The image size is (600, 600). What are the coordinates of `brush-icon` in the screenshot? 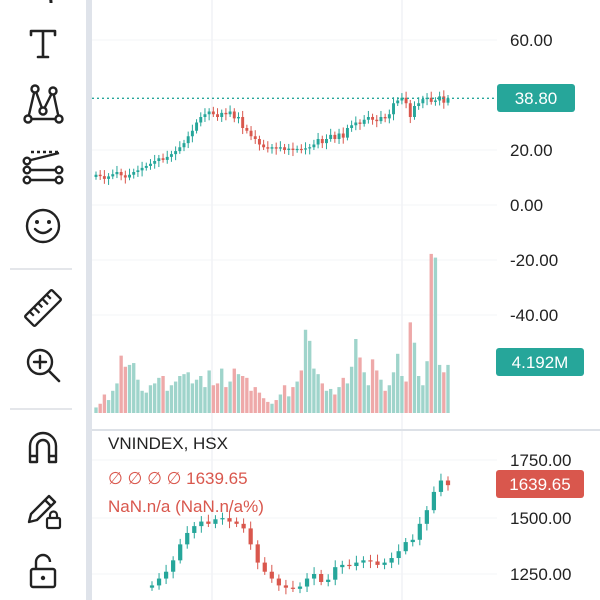 It's located at (43, 11).